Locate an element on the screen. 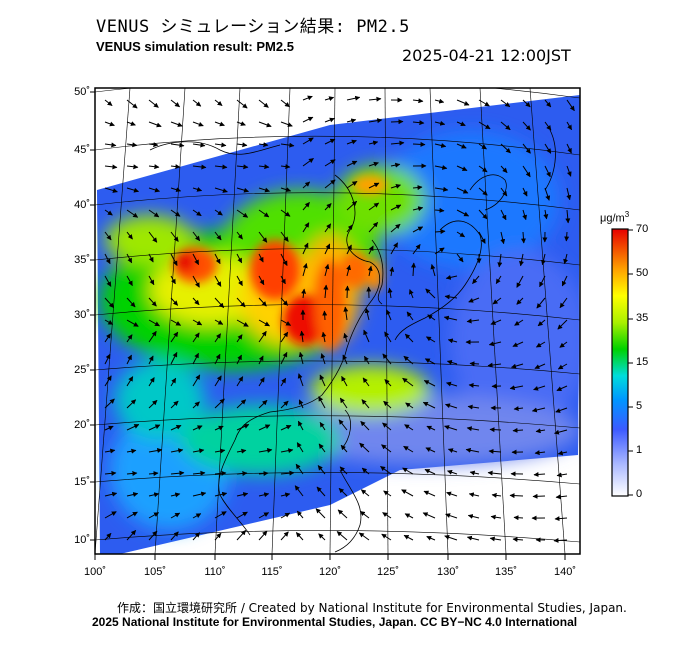  lat-tick-label: 25˚ is located at coordinates (82, 370).